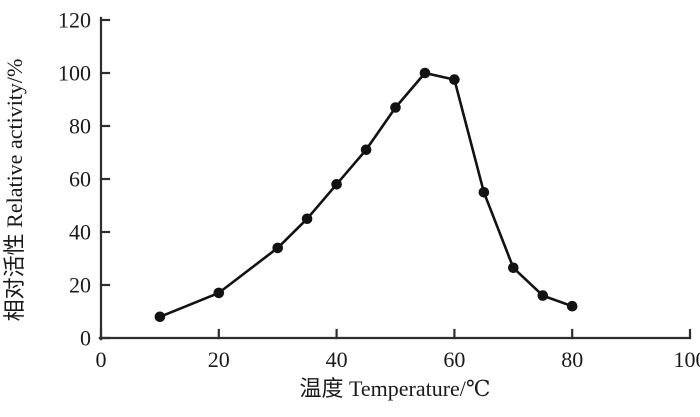 The height and width of the screenshot is (417, 700). I want to click on y-tick-label: 80, so click(80, 126).